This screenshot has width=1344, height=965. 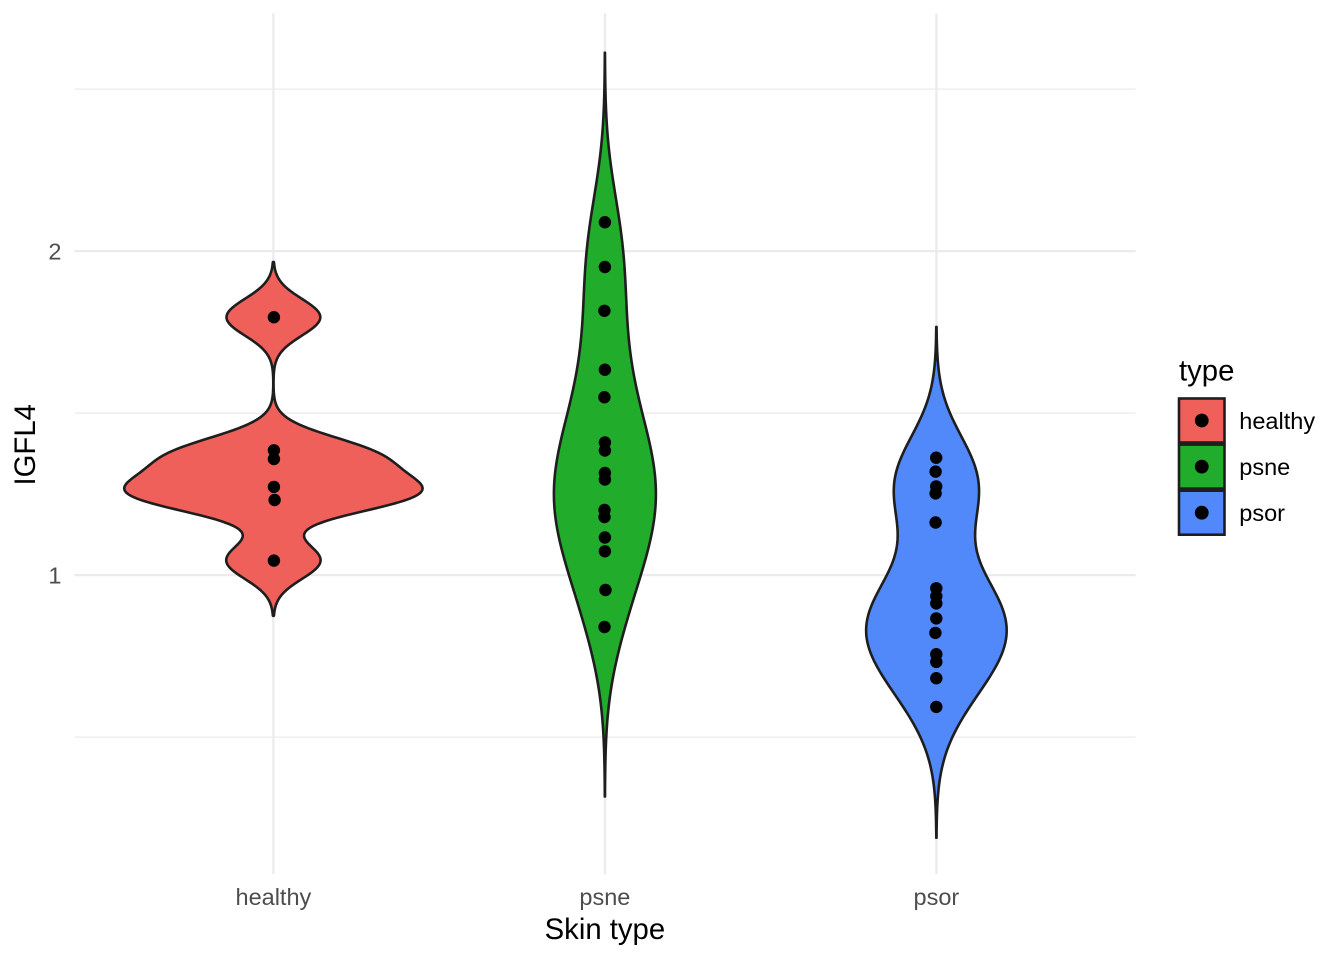 I want to click on svg-text: Skin type, so click(x=605, y=929).